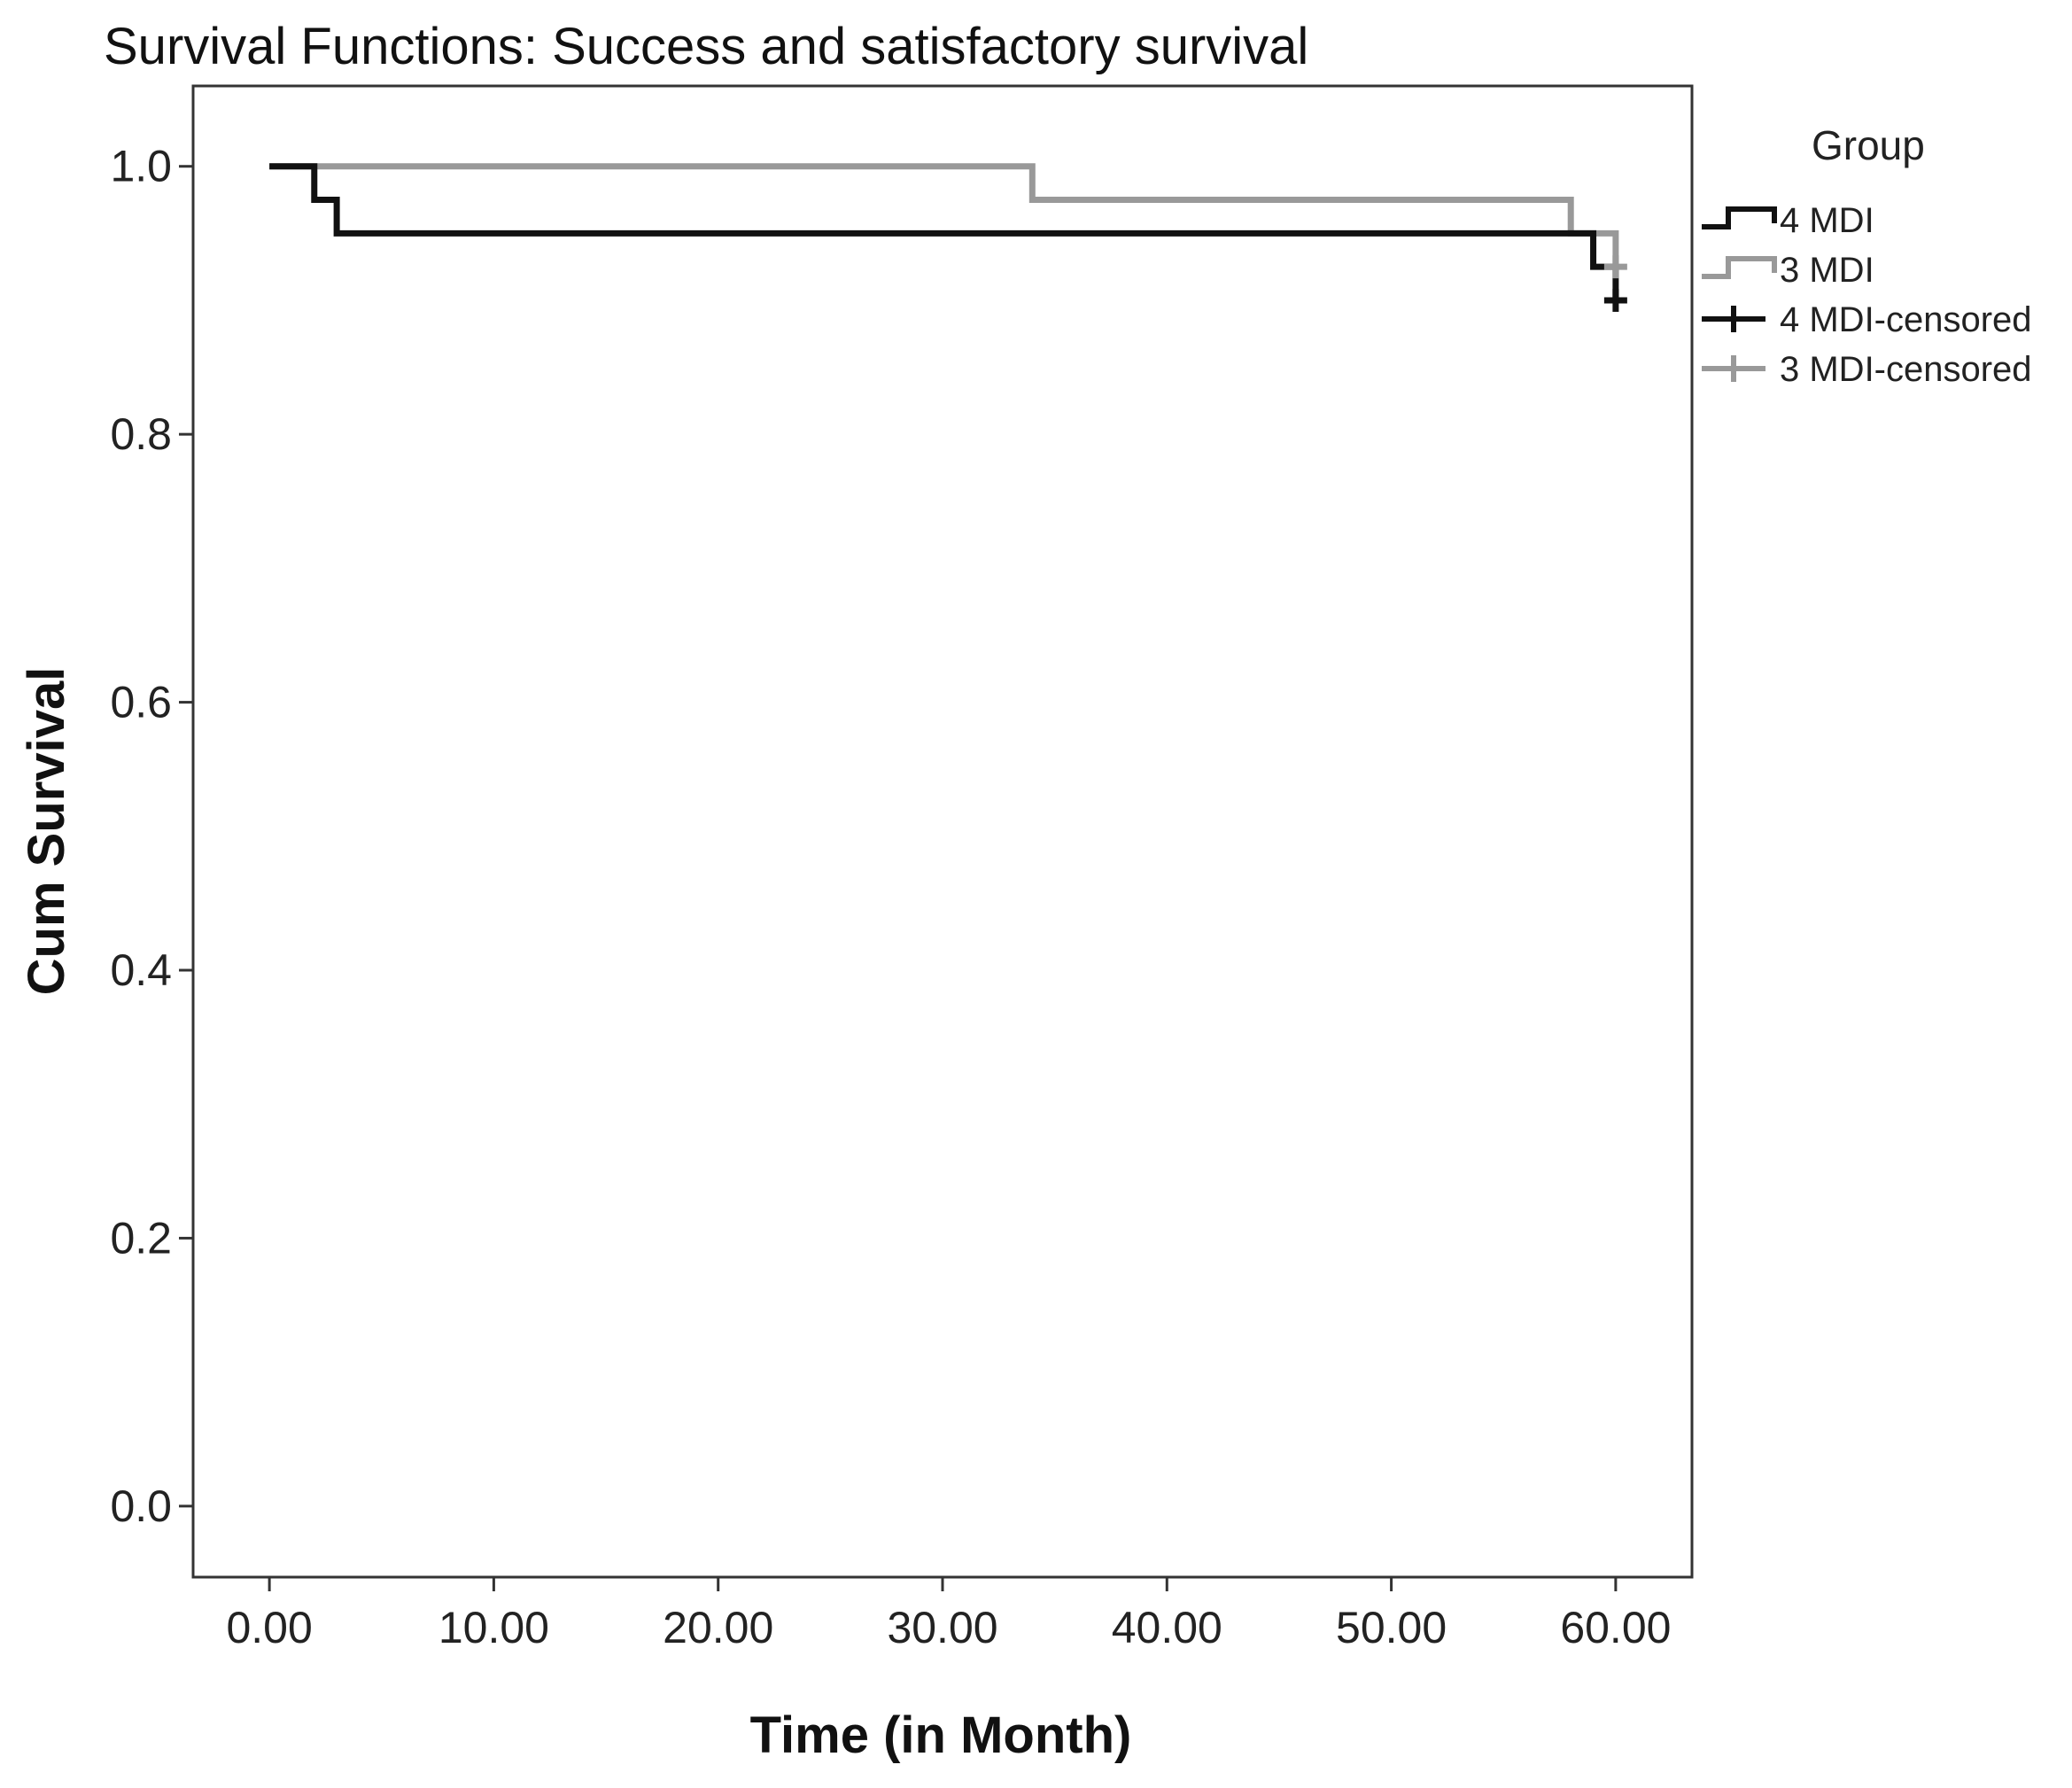 The image size is (2072, 1788). Describe the element at coordinates (269, 1627) in the screenshot. I see `x-tick-label: 0.00` at that location.